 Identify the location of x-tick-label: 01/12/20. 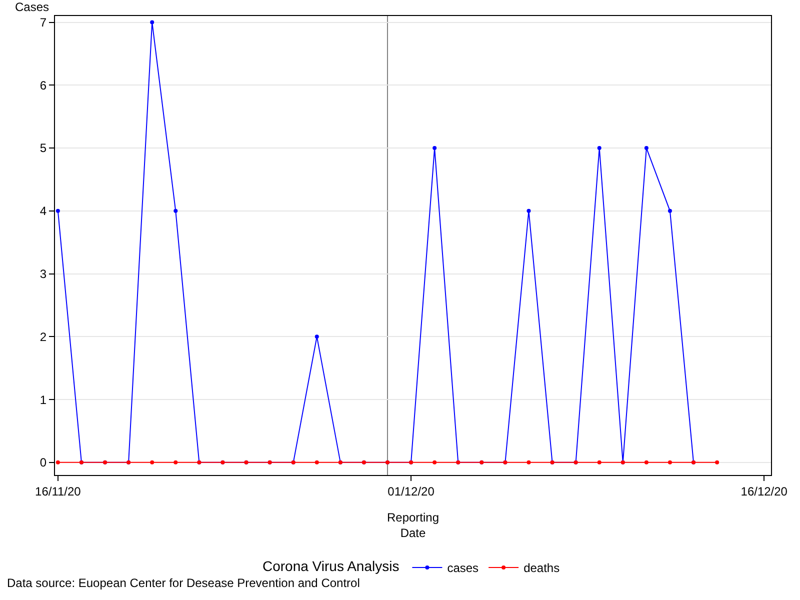
(411, 491).